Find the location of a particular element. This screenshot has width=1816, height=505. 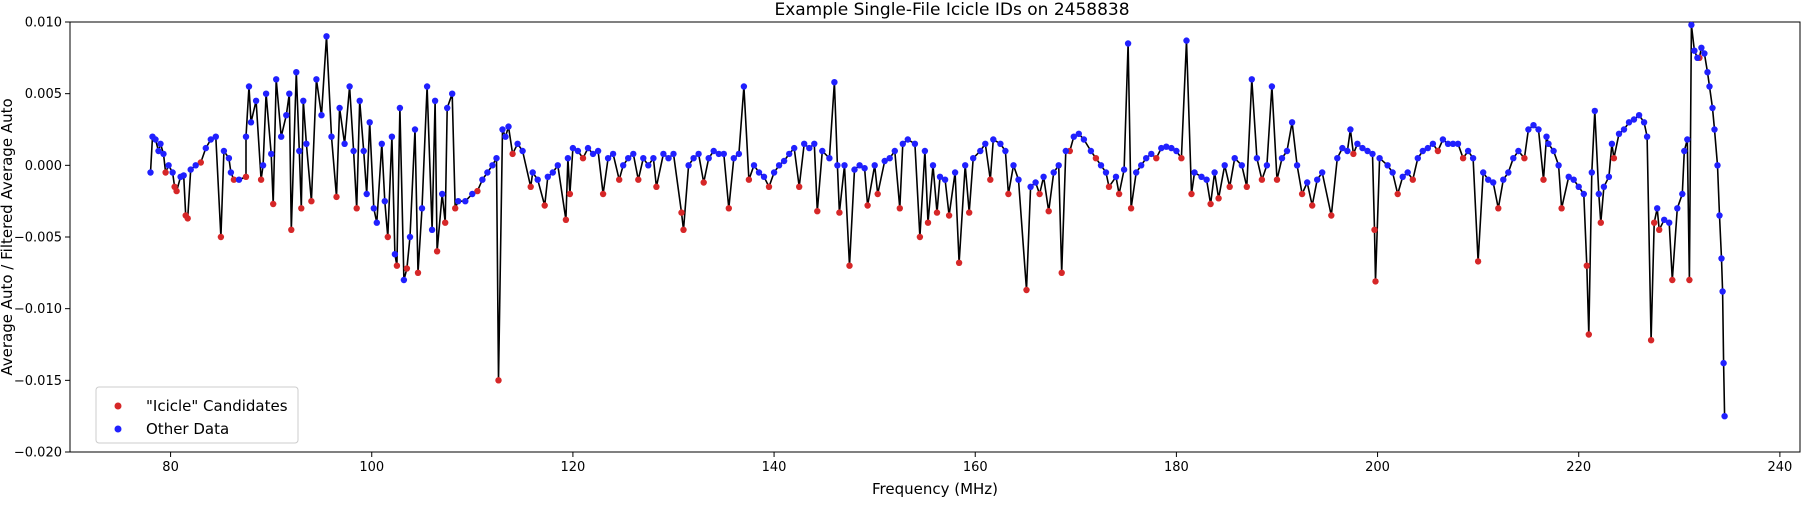

y-tick-label: −0.005 is located at coordinates (38, 238).